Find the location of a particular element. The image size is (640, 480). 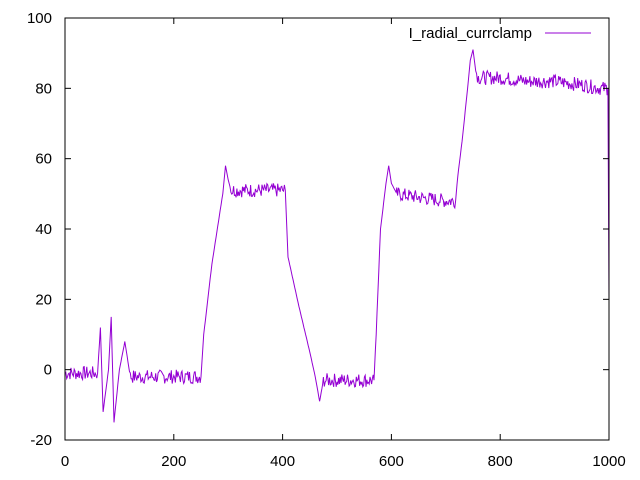

y-tick-label: 20 is located at coordinates (43, 299).